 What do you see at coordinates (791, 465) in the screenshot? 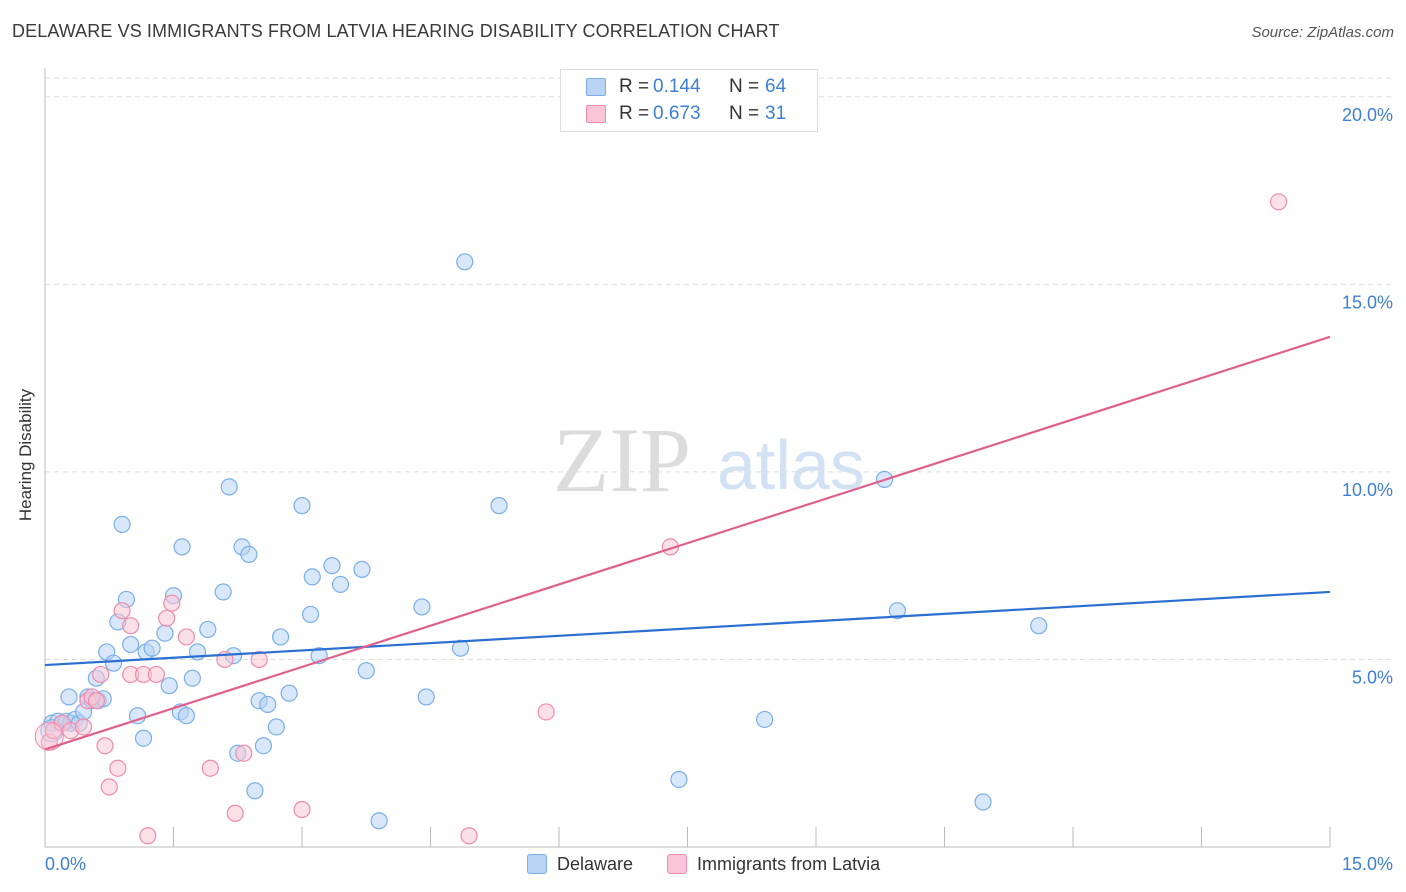
I see `watermark-atlas: atlas` at bounding box center [791, 465].